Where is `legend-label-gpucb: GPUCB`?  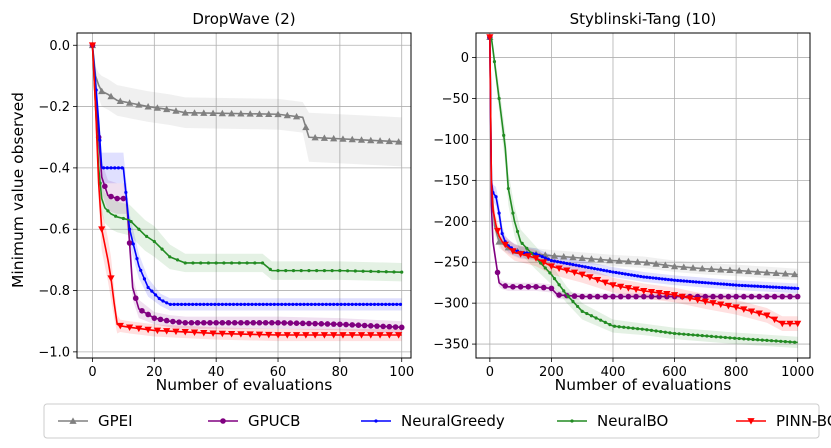
legend-label-gpucb: GPUCB is located at coordinates (274, 421).